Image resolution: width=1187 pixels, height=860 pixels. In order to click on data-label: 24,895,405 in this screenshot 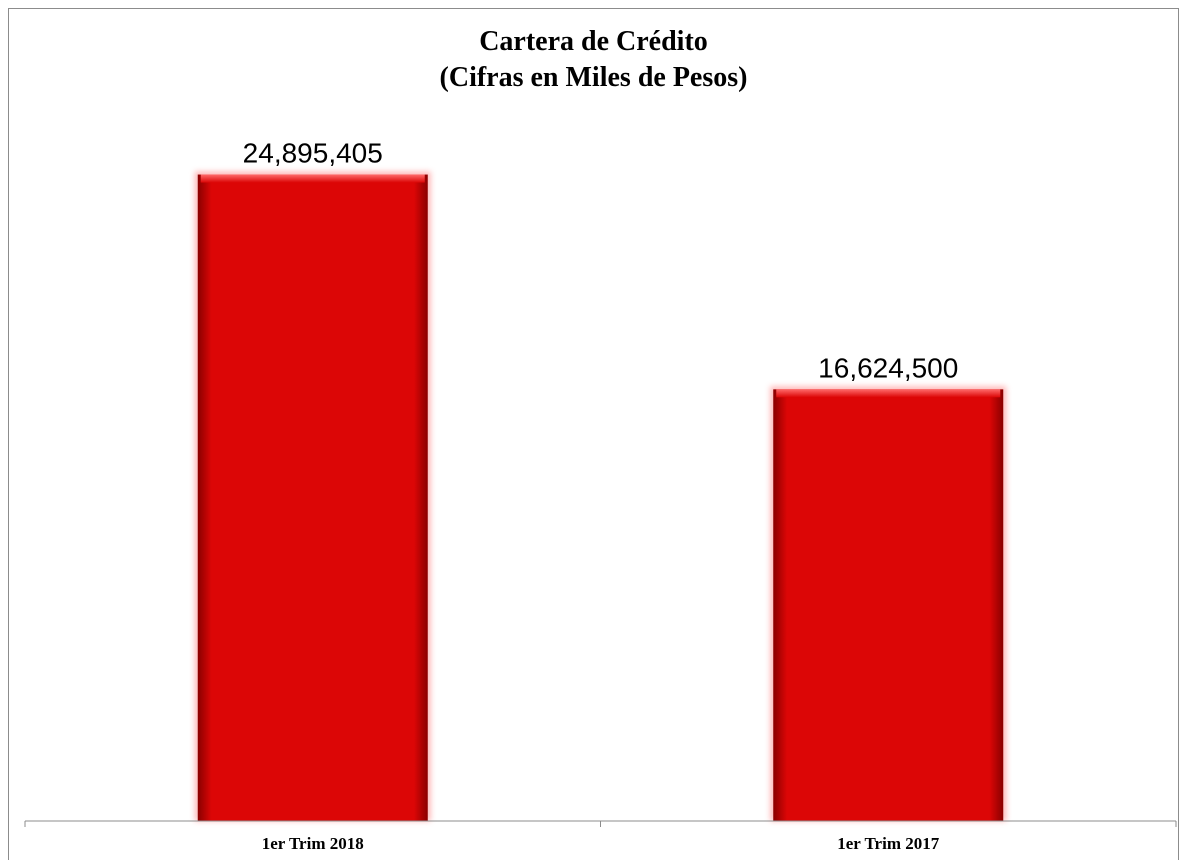, I will do `click(313, 153)`.